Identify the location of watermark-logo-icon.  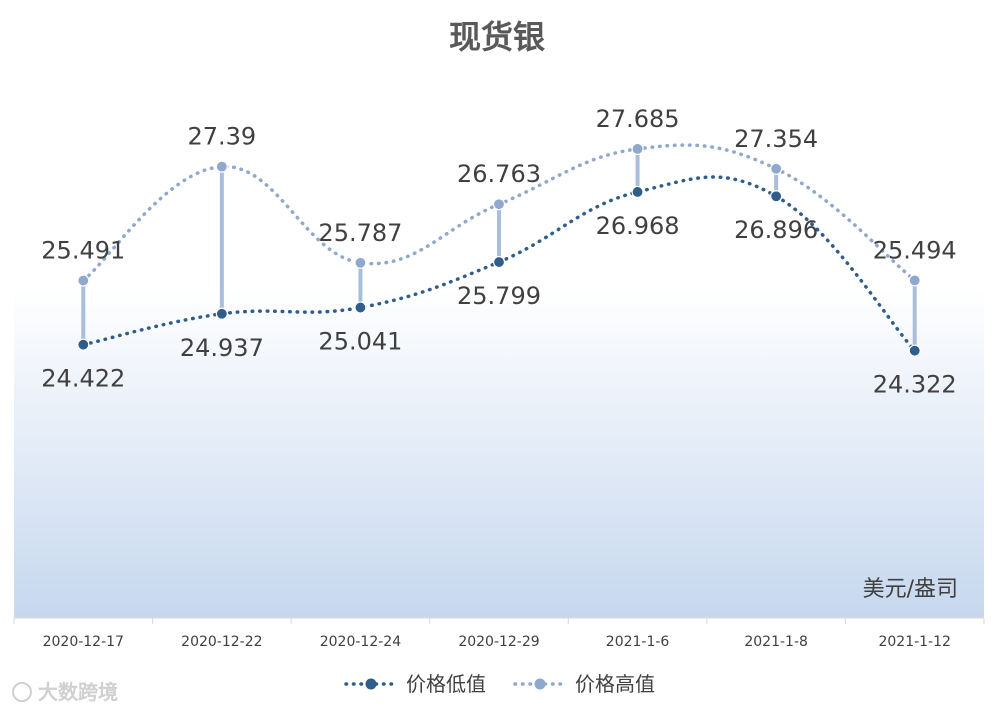
(22, 692).